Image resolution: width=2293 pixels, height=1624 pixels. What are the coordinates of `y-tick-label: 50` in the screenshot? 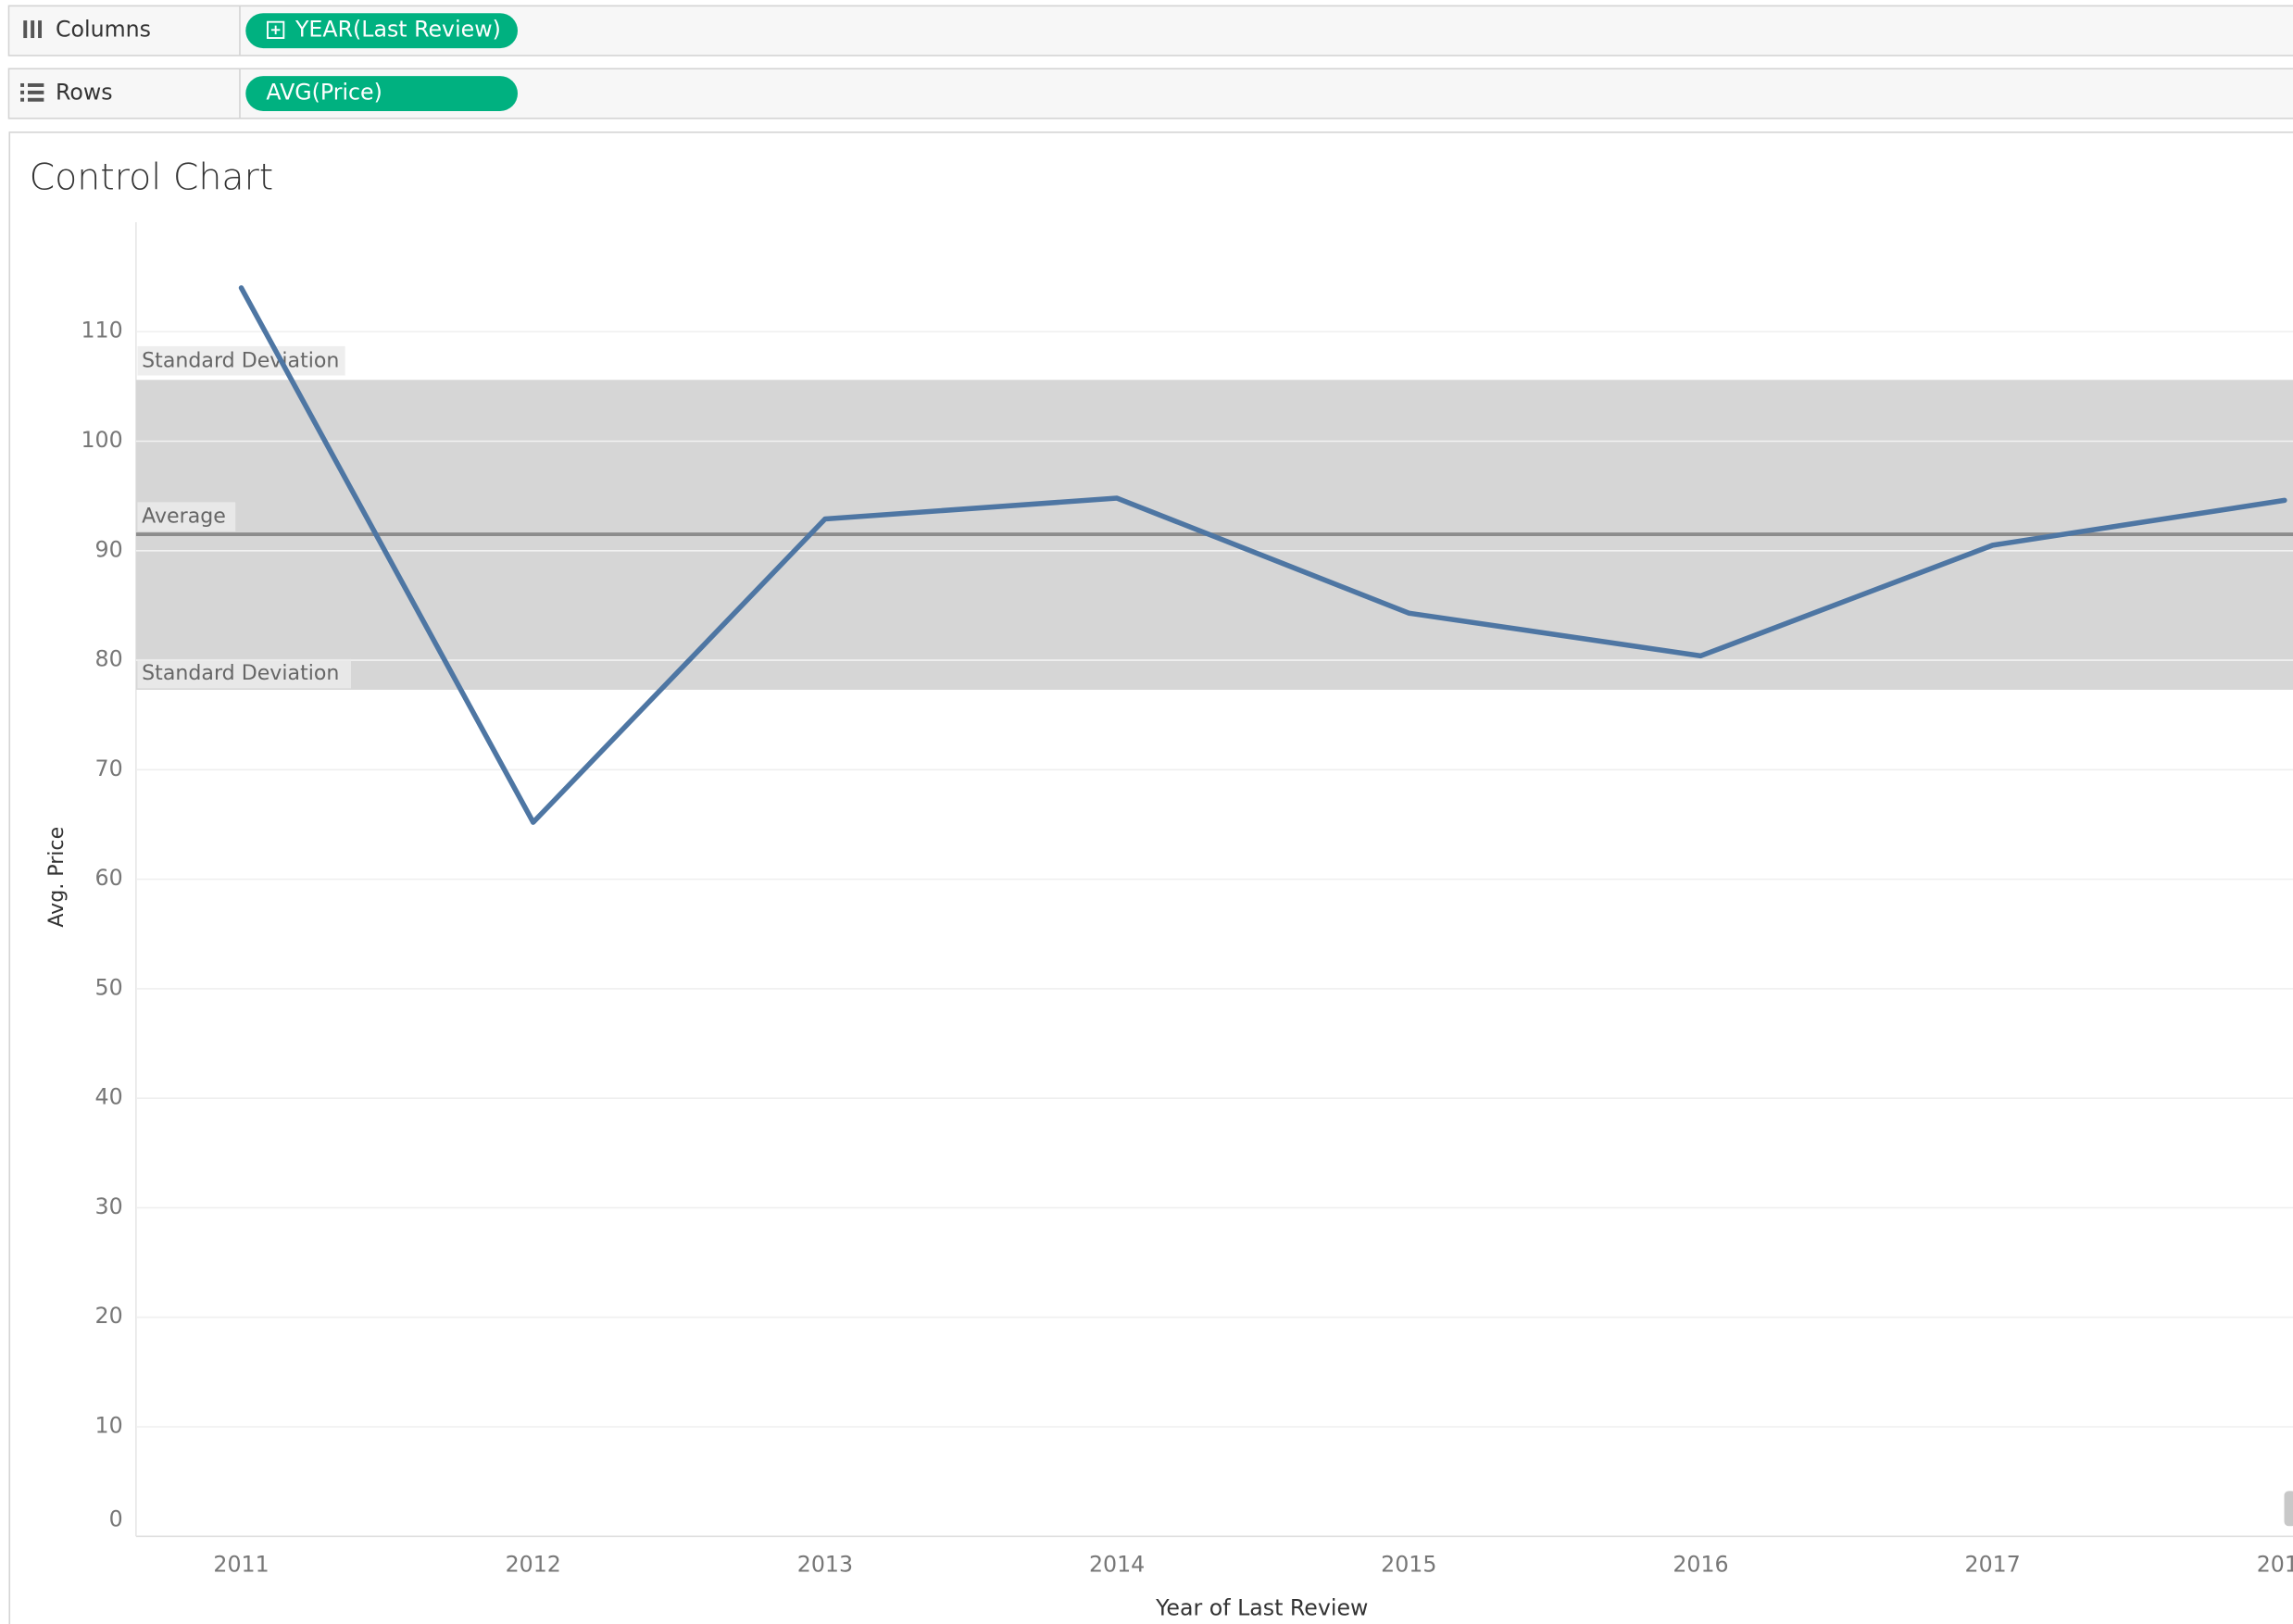 It's located at (109, 987).